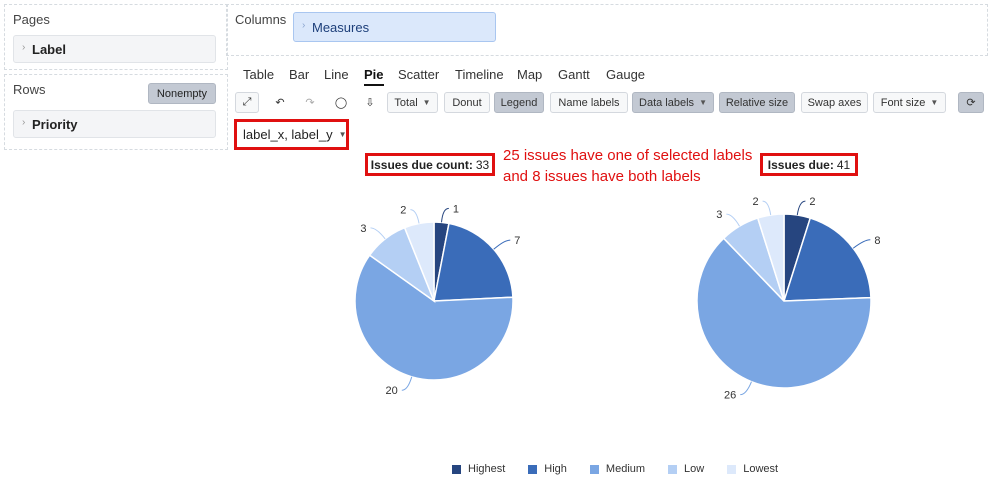 This screenshot has height=496, width=999. Describe the element at coordinates (114, 124) in the screenshot. I see `row-item-priority: › Priority` at that location.